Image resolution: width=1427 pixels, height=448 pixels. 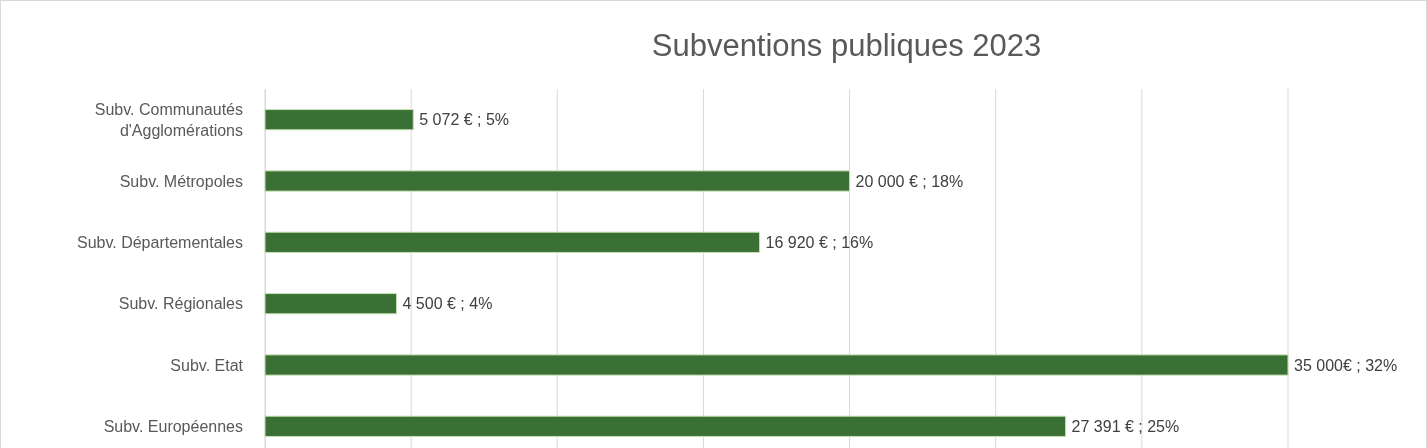 I want to click on y-tick-label: Subv. Régionales, so click(x=180, y=304).